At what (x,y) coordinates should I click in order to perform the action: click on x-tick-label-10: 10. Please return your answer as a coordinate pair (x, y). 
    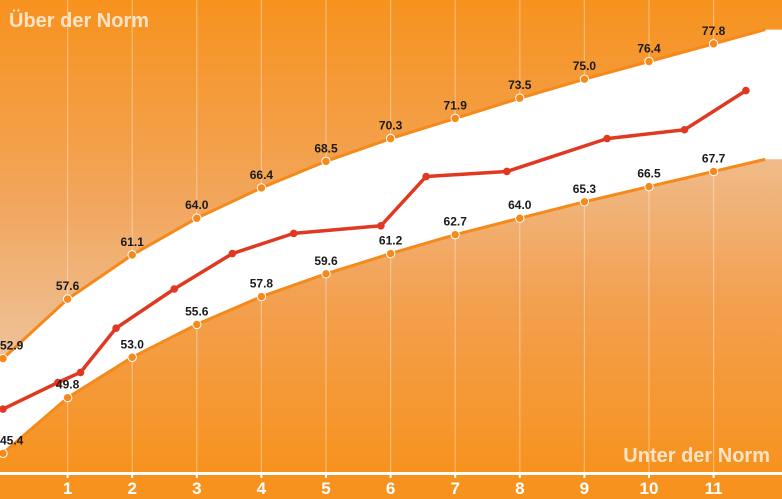
    Looking at the image, I should click on (649, 488).